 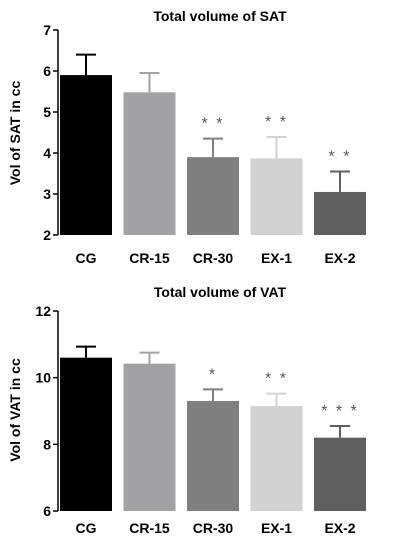 What do you see at coordinates (47, 444) in the screenshot?
I see `vat-y-tick-label: 8` at bounding box center [47, 444].